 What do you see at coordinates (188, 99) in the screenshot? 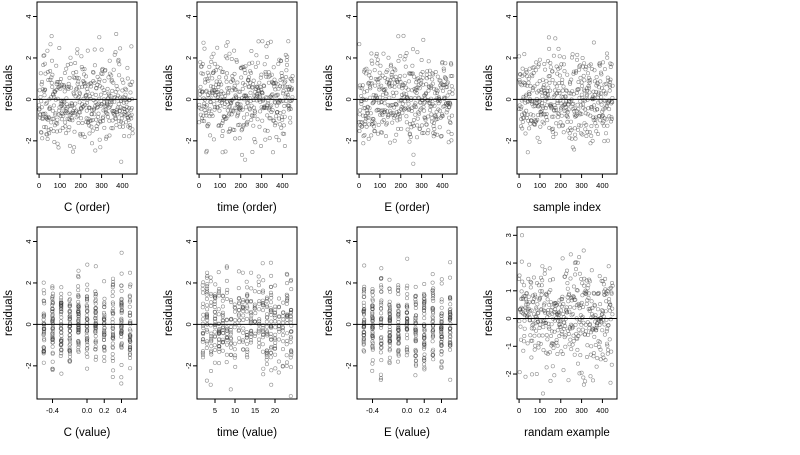
I see `y-tick-label: 0` at bounding box center [188, 99].